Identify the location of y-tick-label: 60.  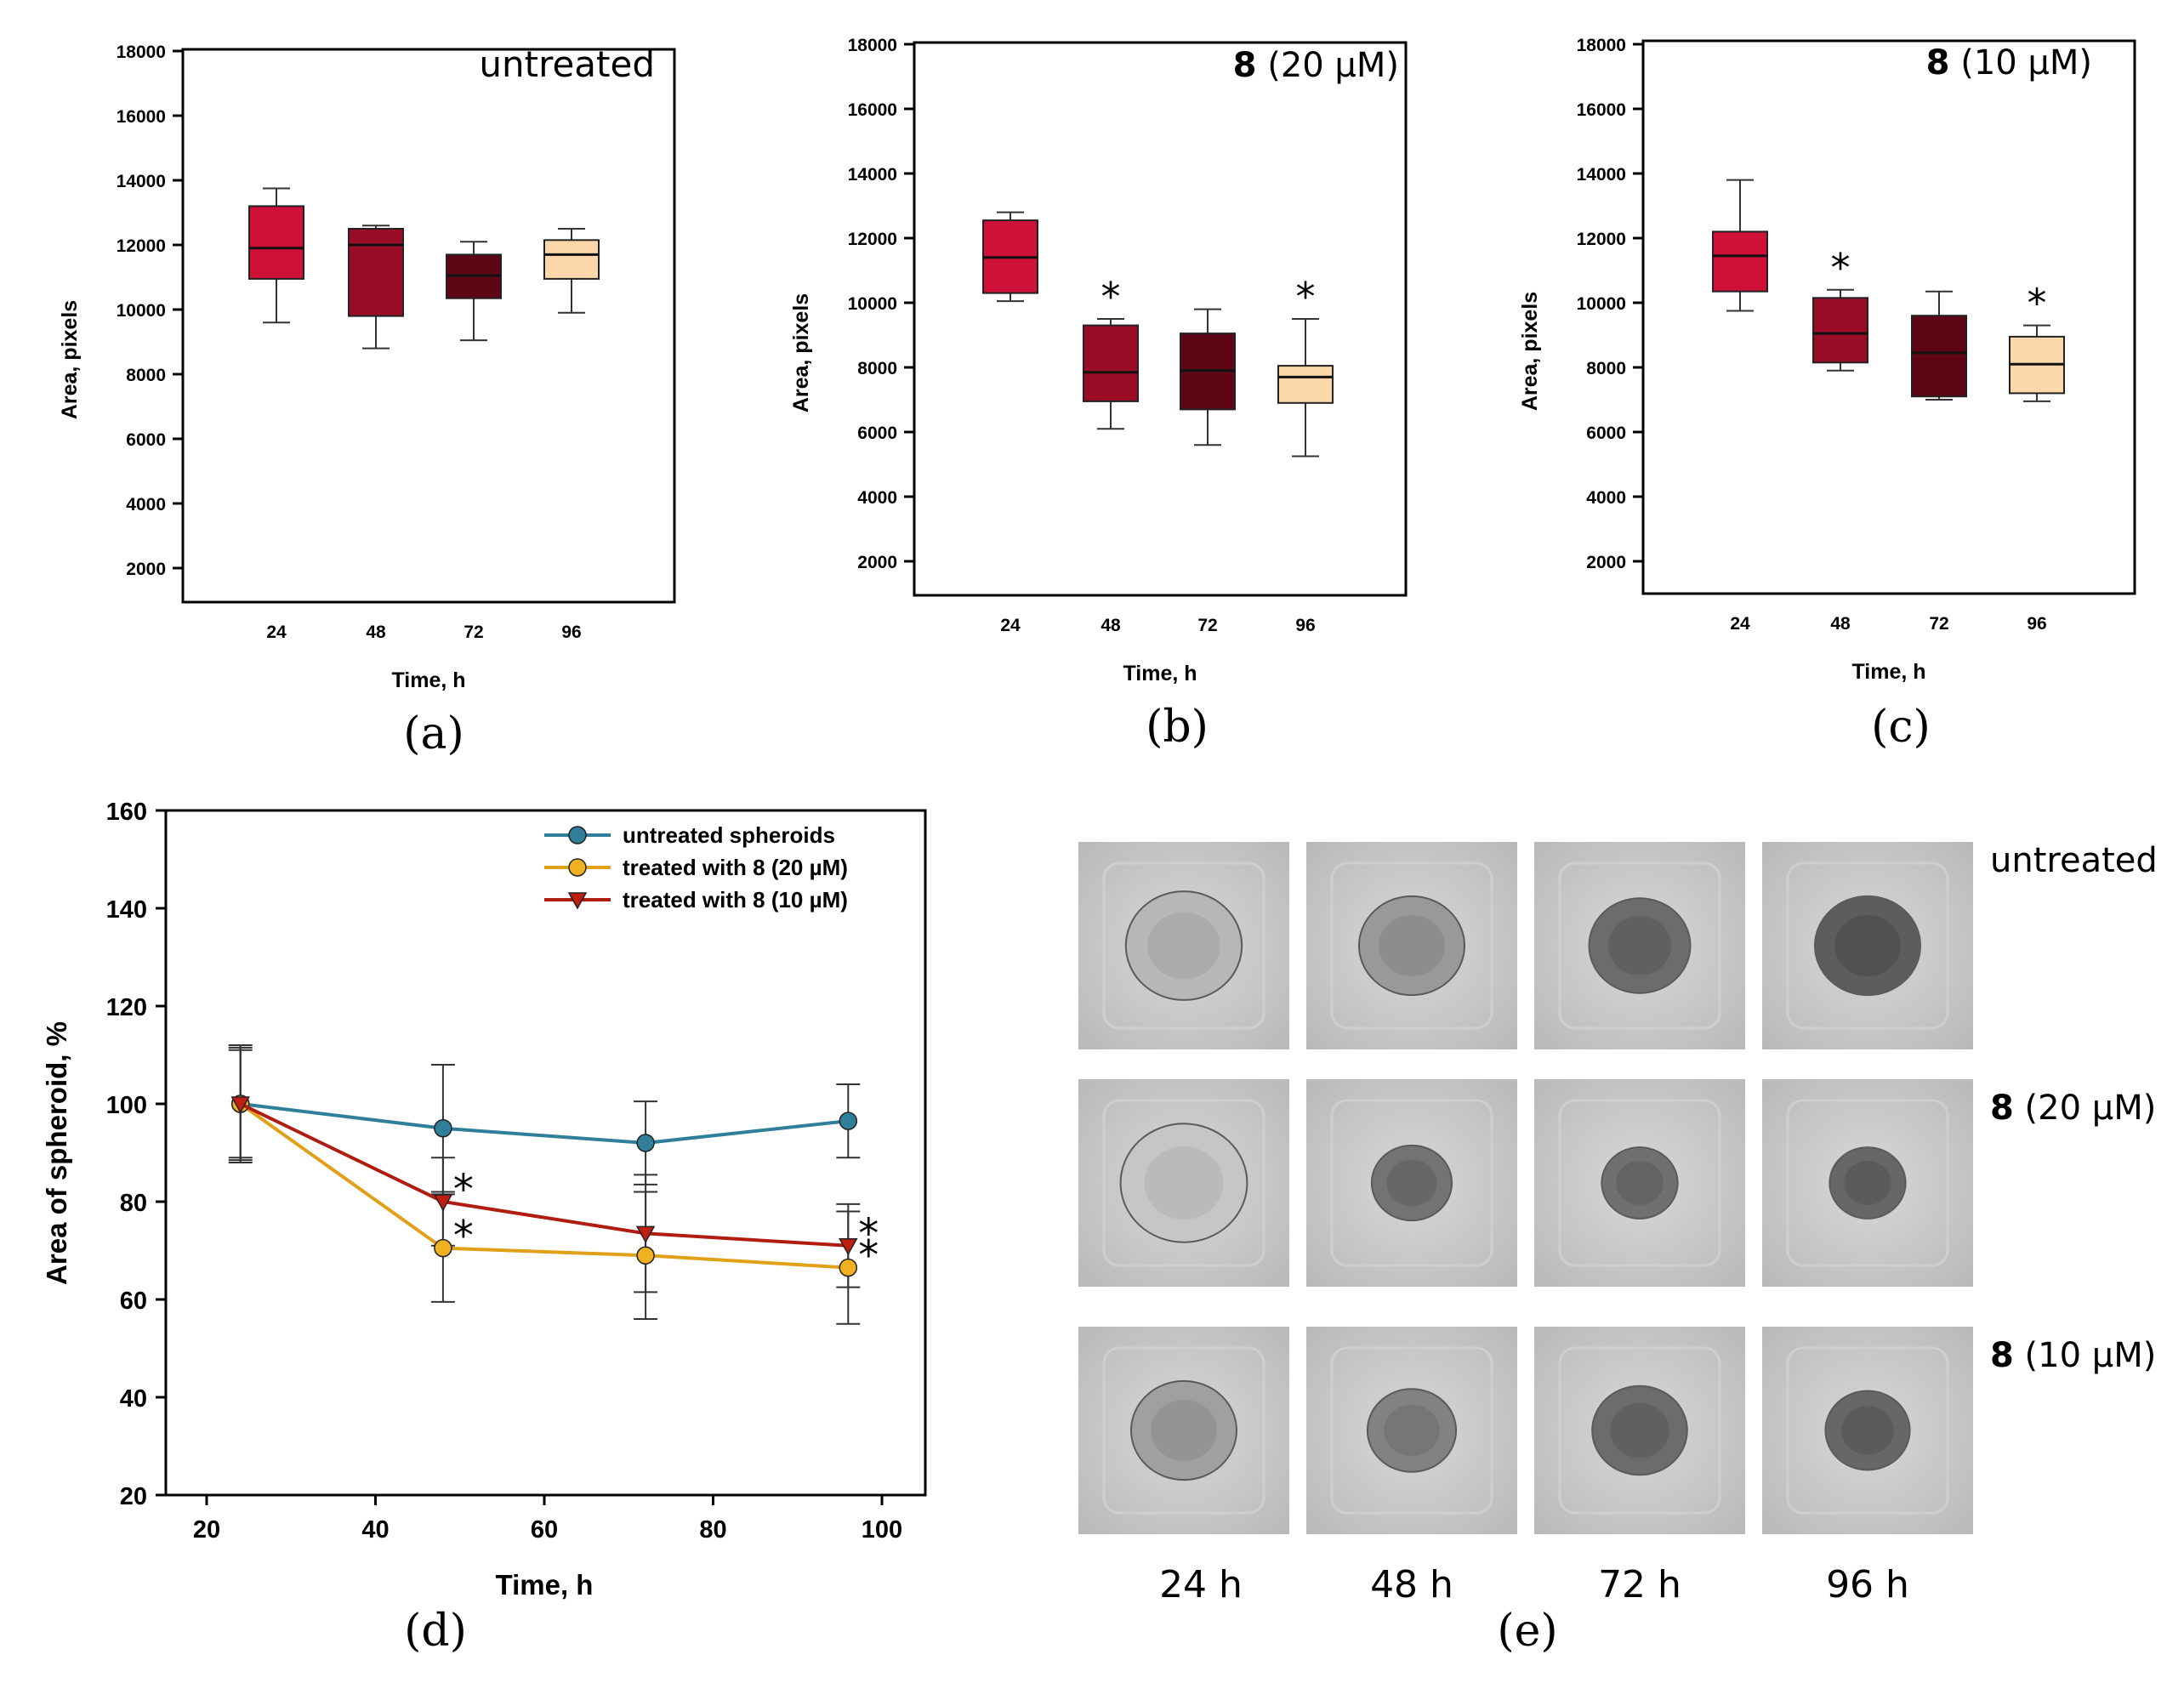
(133, 1301).